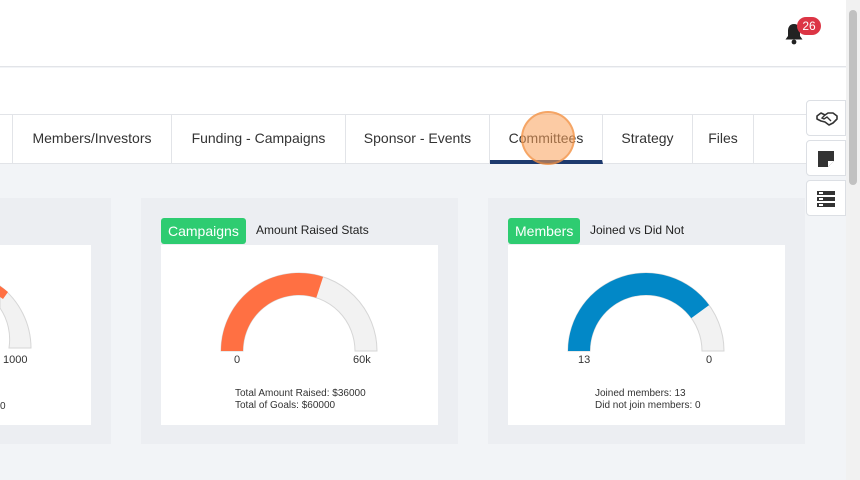 This screenshot has width=860, height=480. Describe the element at coordinates (259, 139) in the screenshot. I see `tab-funding-campaigns: Funding - Campaigns` at that location.